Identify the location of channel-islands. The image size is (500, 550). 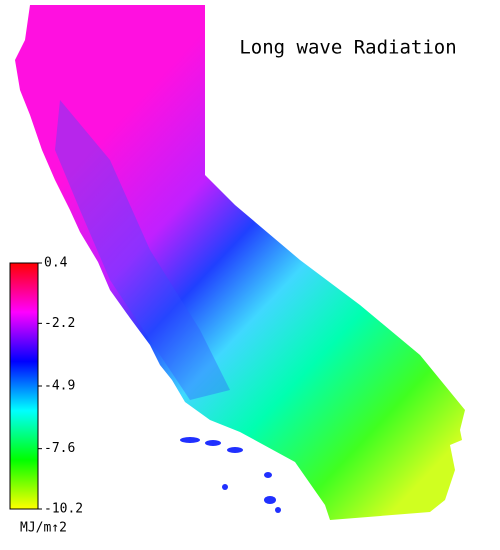
(230, 475).